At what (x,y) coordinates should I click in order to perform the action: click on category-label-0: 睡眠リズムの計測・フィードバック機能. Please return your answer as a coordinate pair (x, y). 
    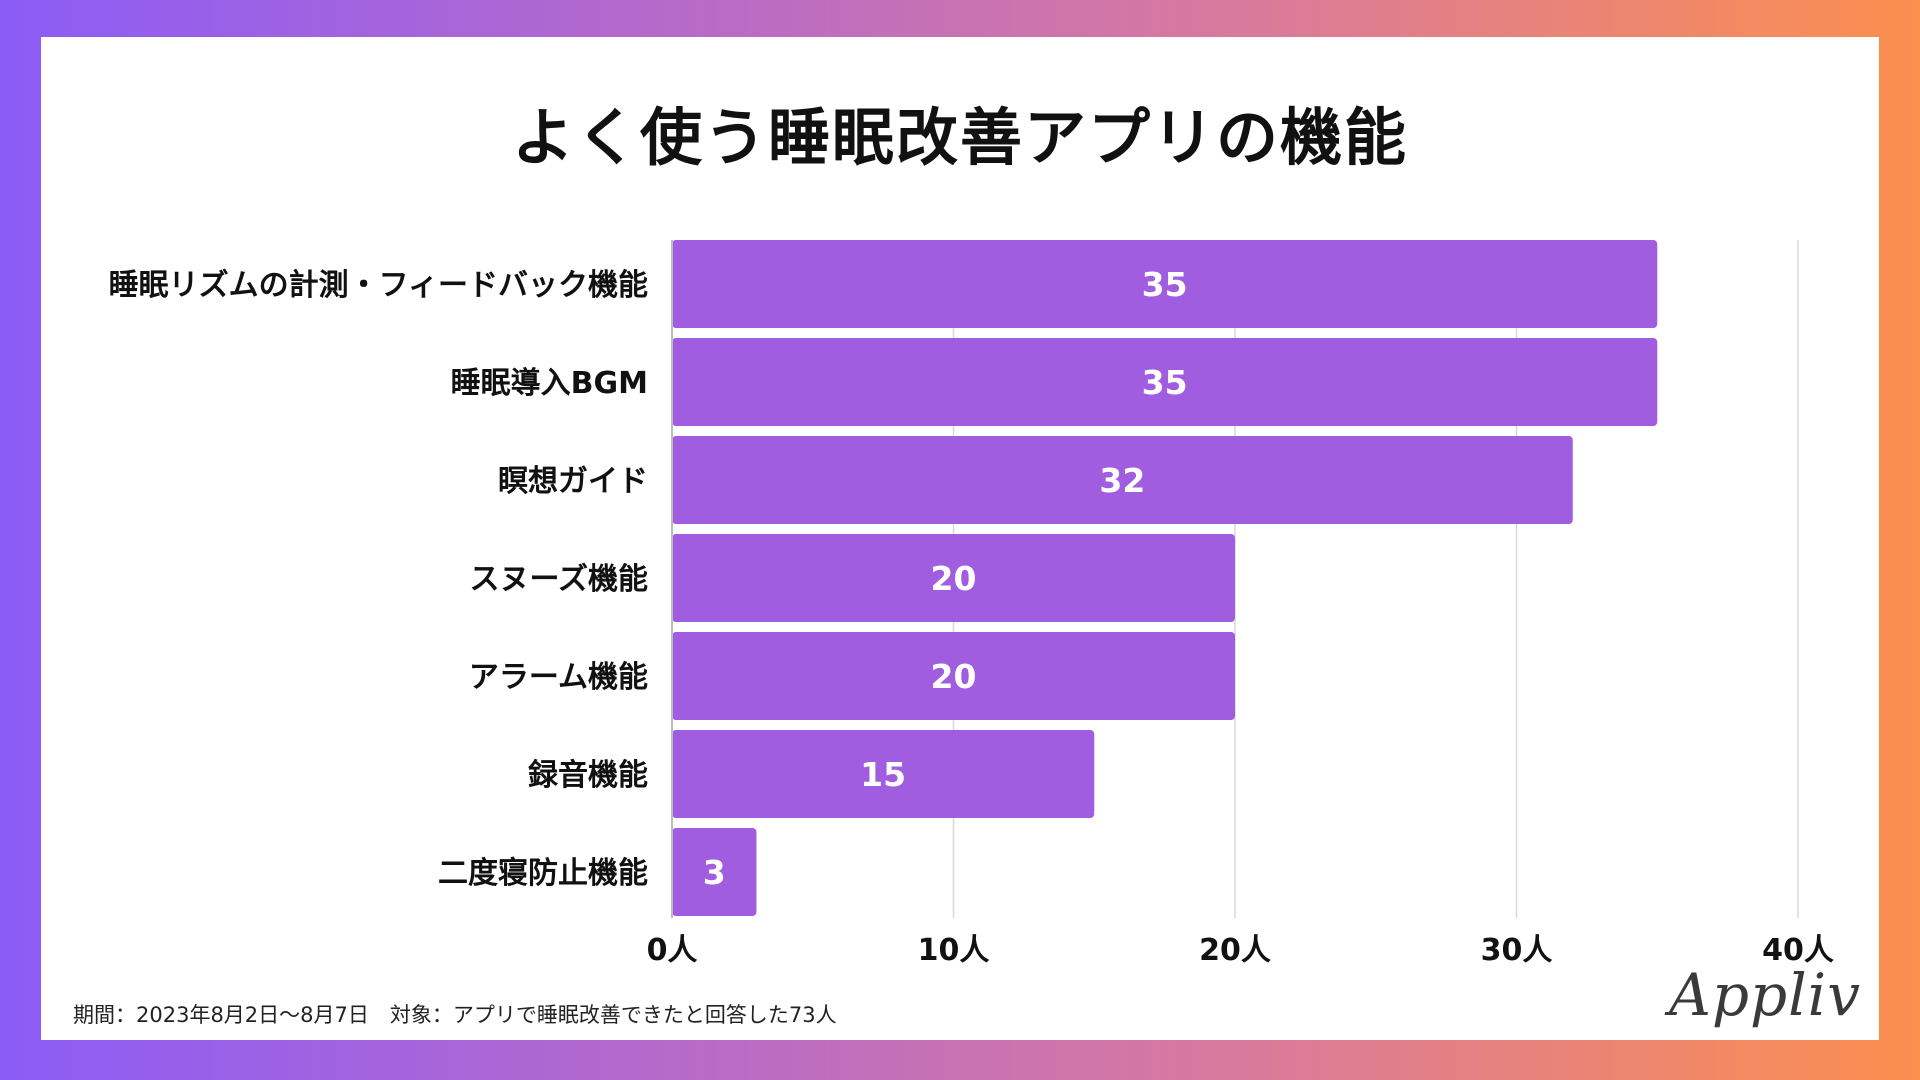
    Looking at the image, I should click on (378, 285).